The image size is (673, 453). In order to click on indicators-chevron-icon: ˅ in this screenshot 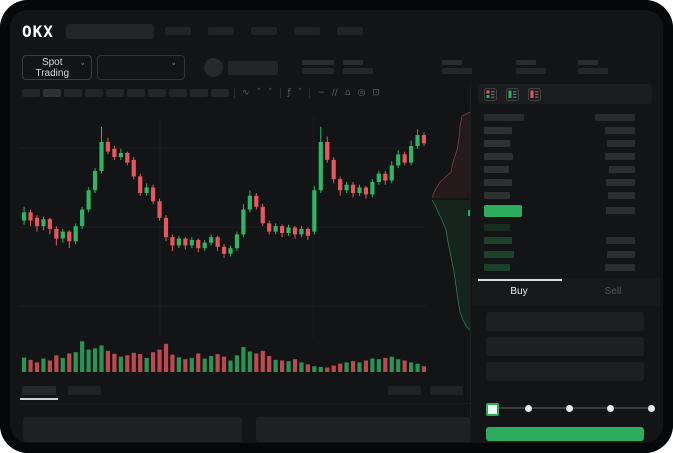, I will do `click(300, 93)`.